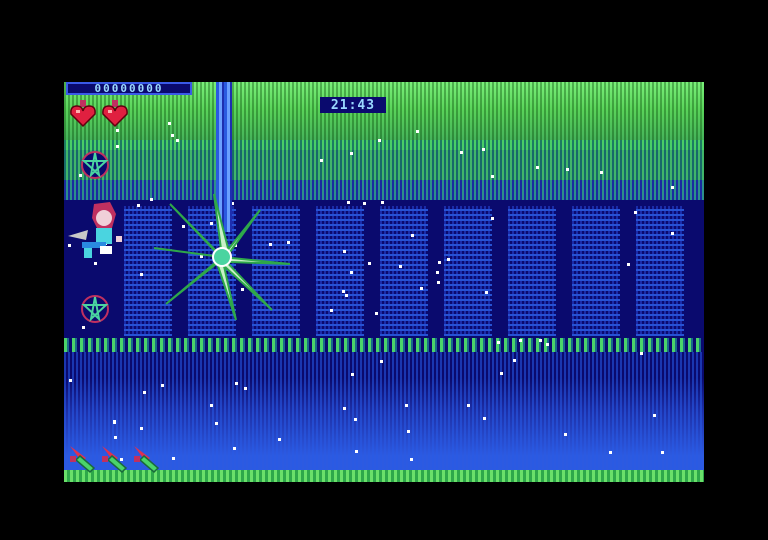  Describe the element at coordinates (384, 476) in the screenshot. I see `ground-grass` at that location.